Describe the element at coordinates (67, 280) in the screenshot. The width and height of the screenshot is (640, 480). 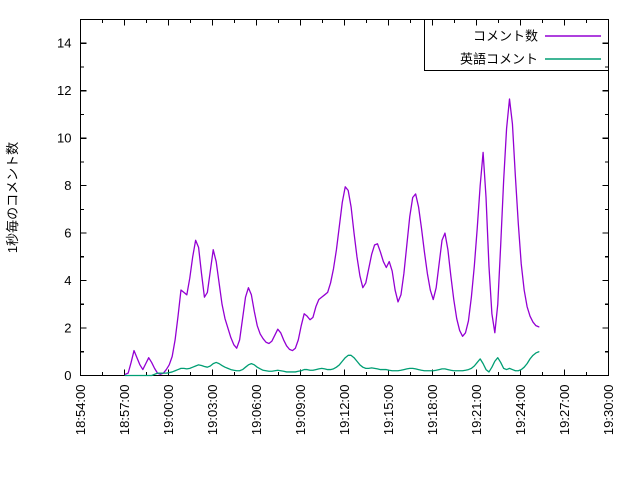
I see `y-tick-label: 4` at that location.